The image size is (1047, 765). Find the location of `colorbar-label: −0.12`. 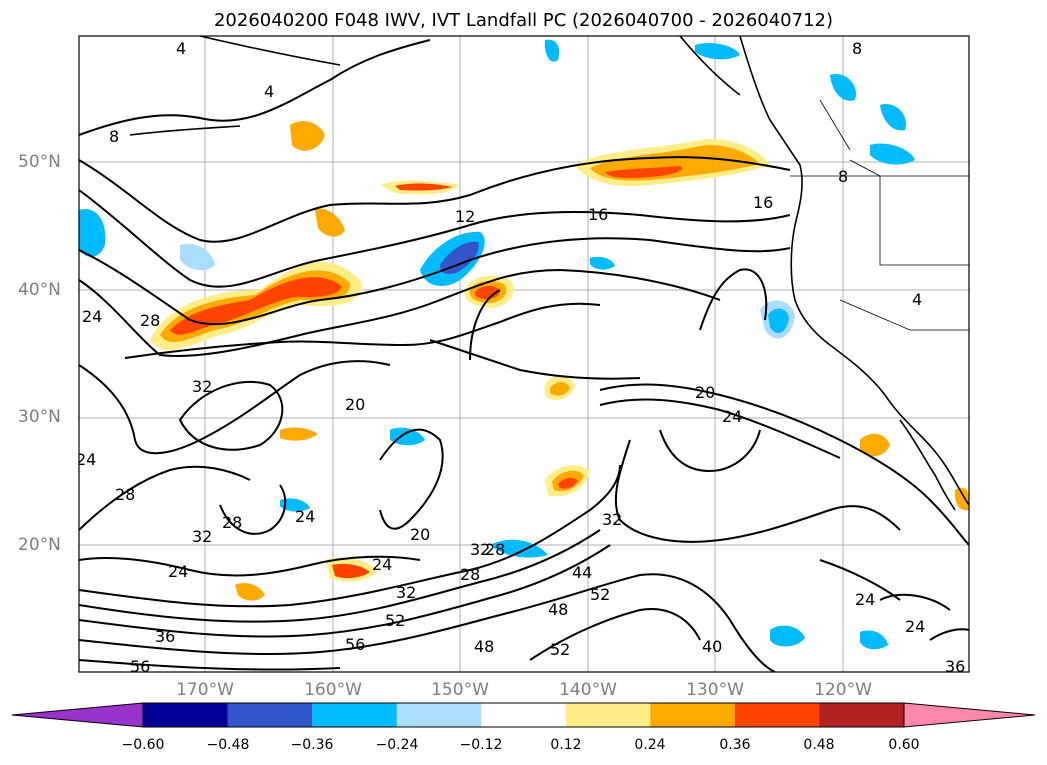

colorbar-label: −0.12 is located at coordinates (481, 745).